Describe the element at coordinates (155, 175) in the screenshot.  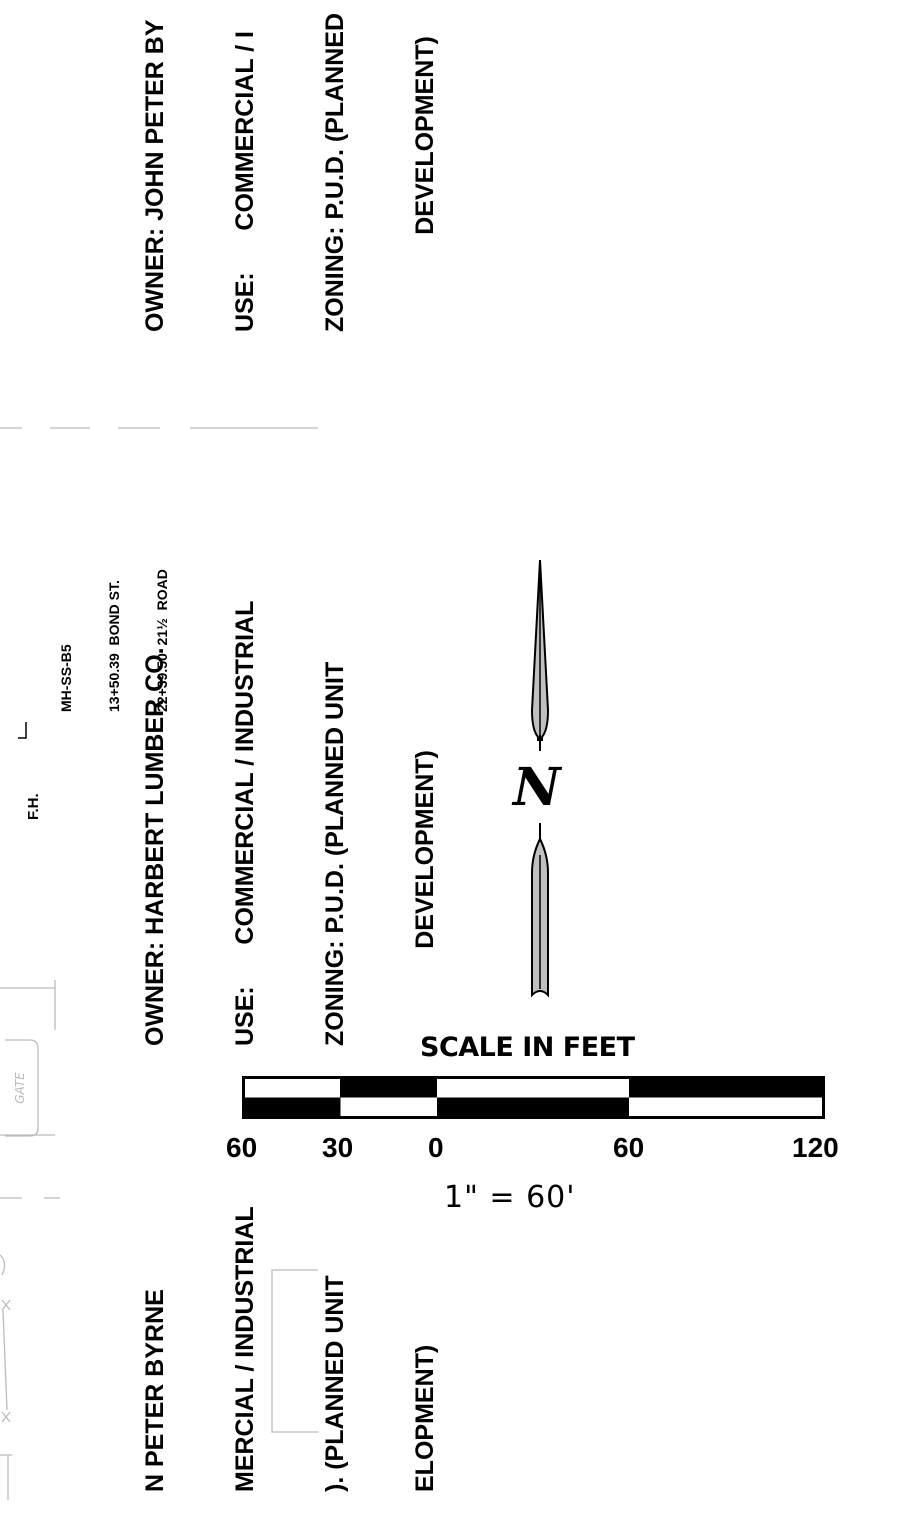
I see `owner-line: OWNER: JOHN PETER BY` at that location.